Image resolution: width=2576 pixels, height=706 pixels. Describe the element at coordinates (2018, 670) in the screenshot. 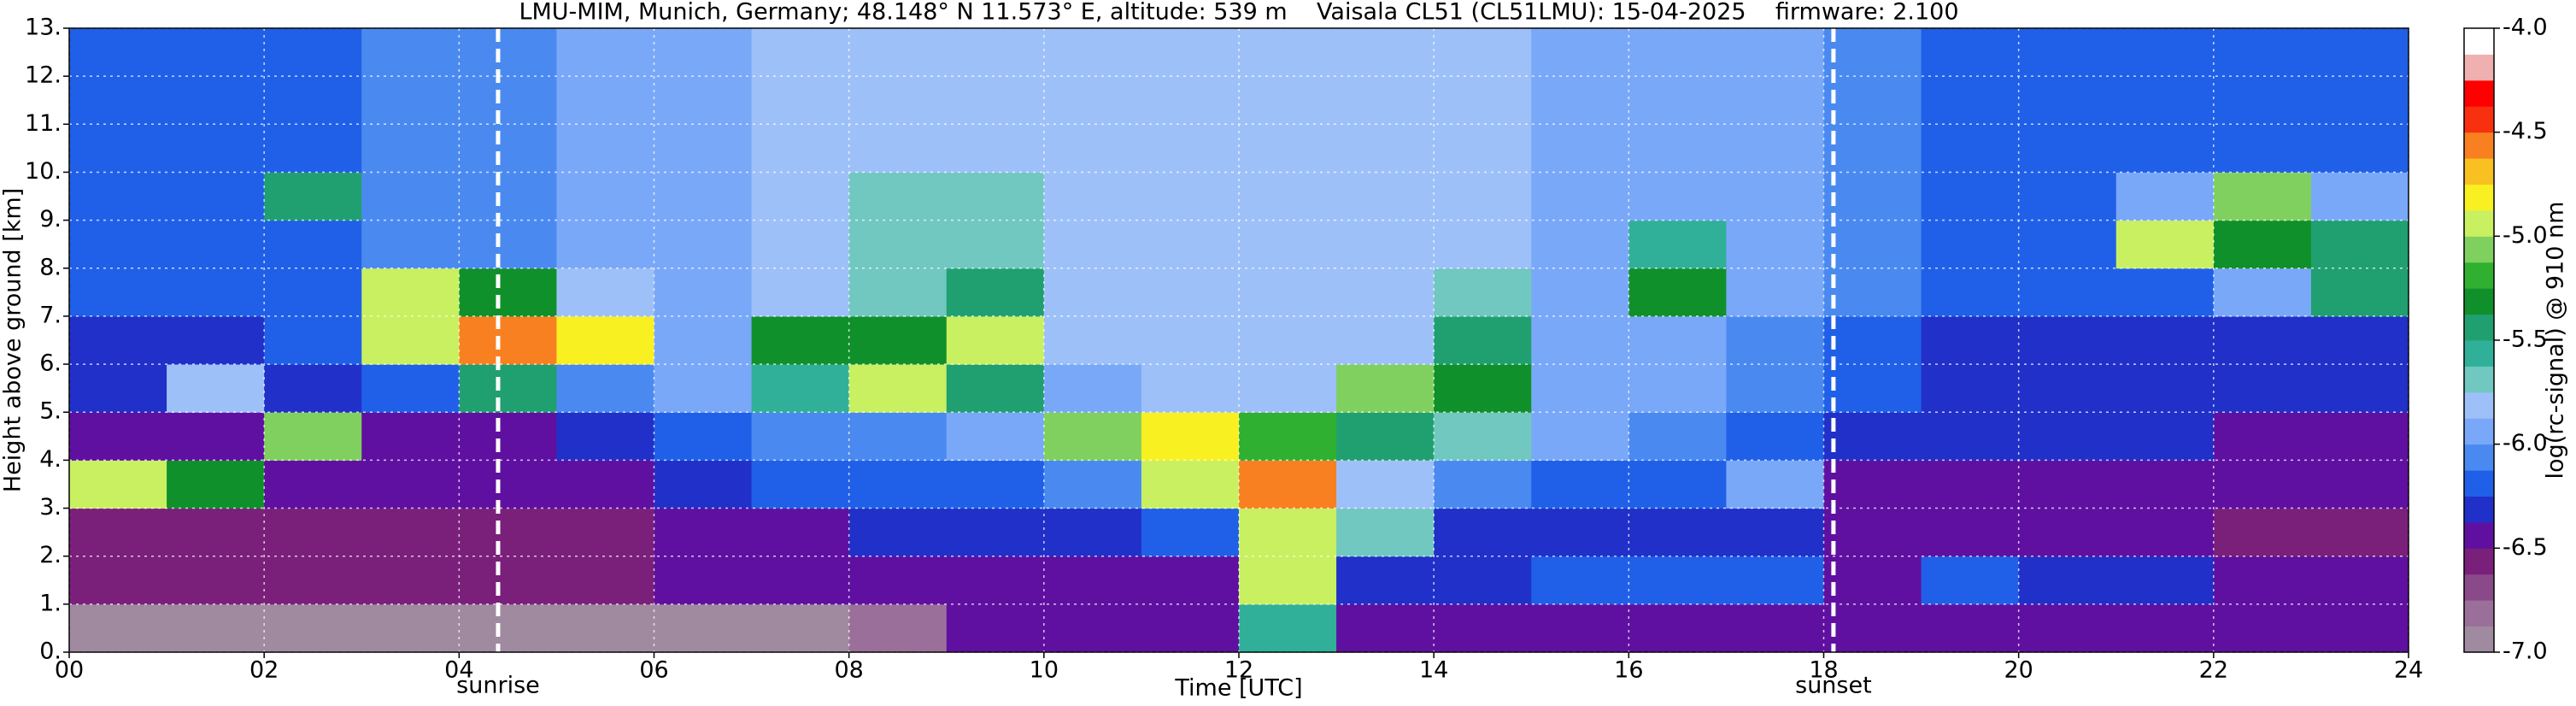

I see `x-tick-label: 20` at that location.